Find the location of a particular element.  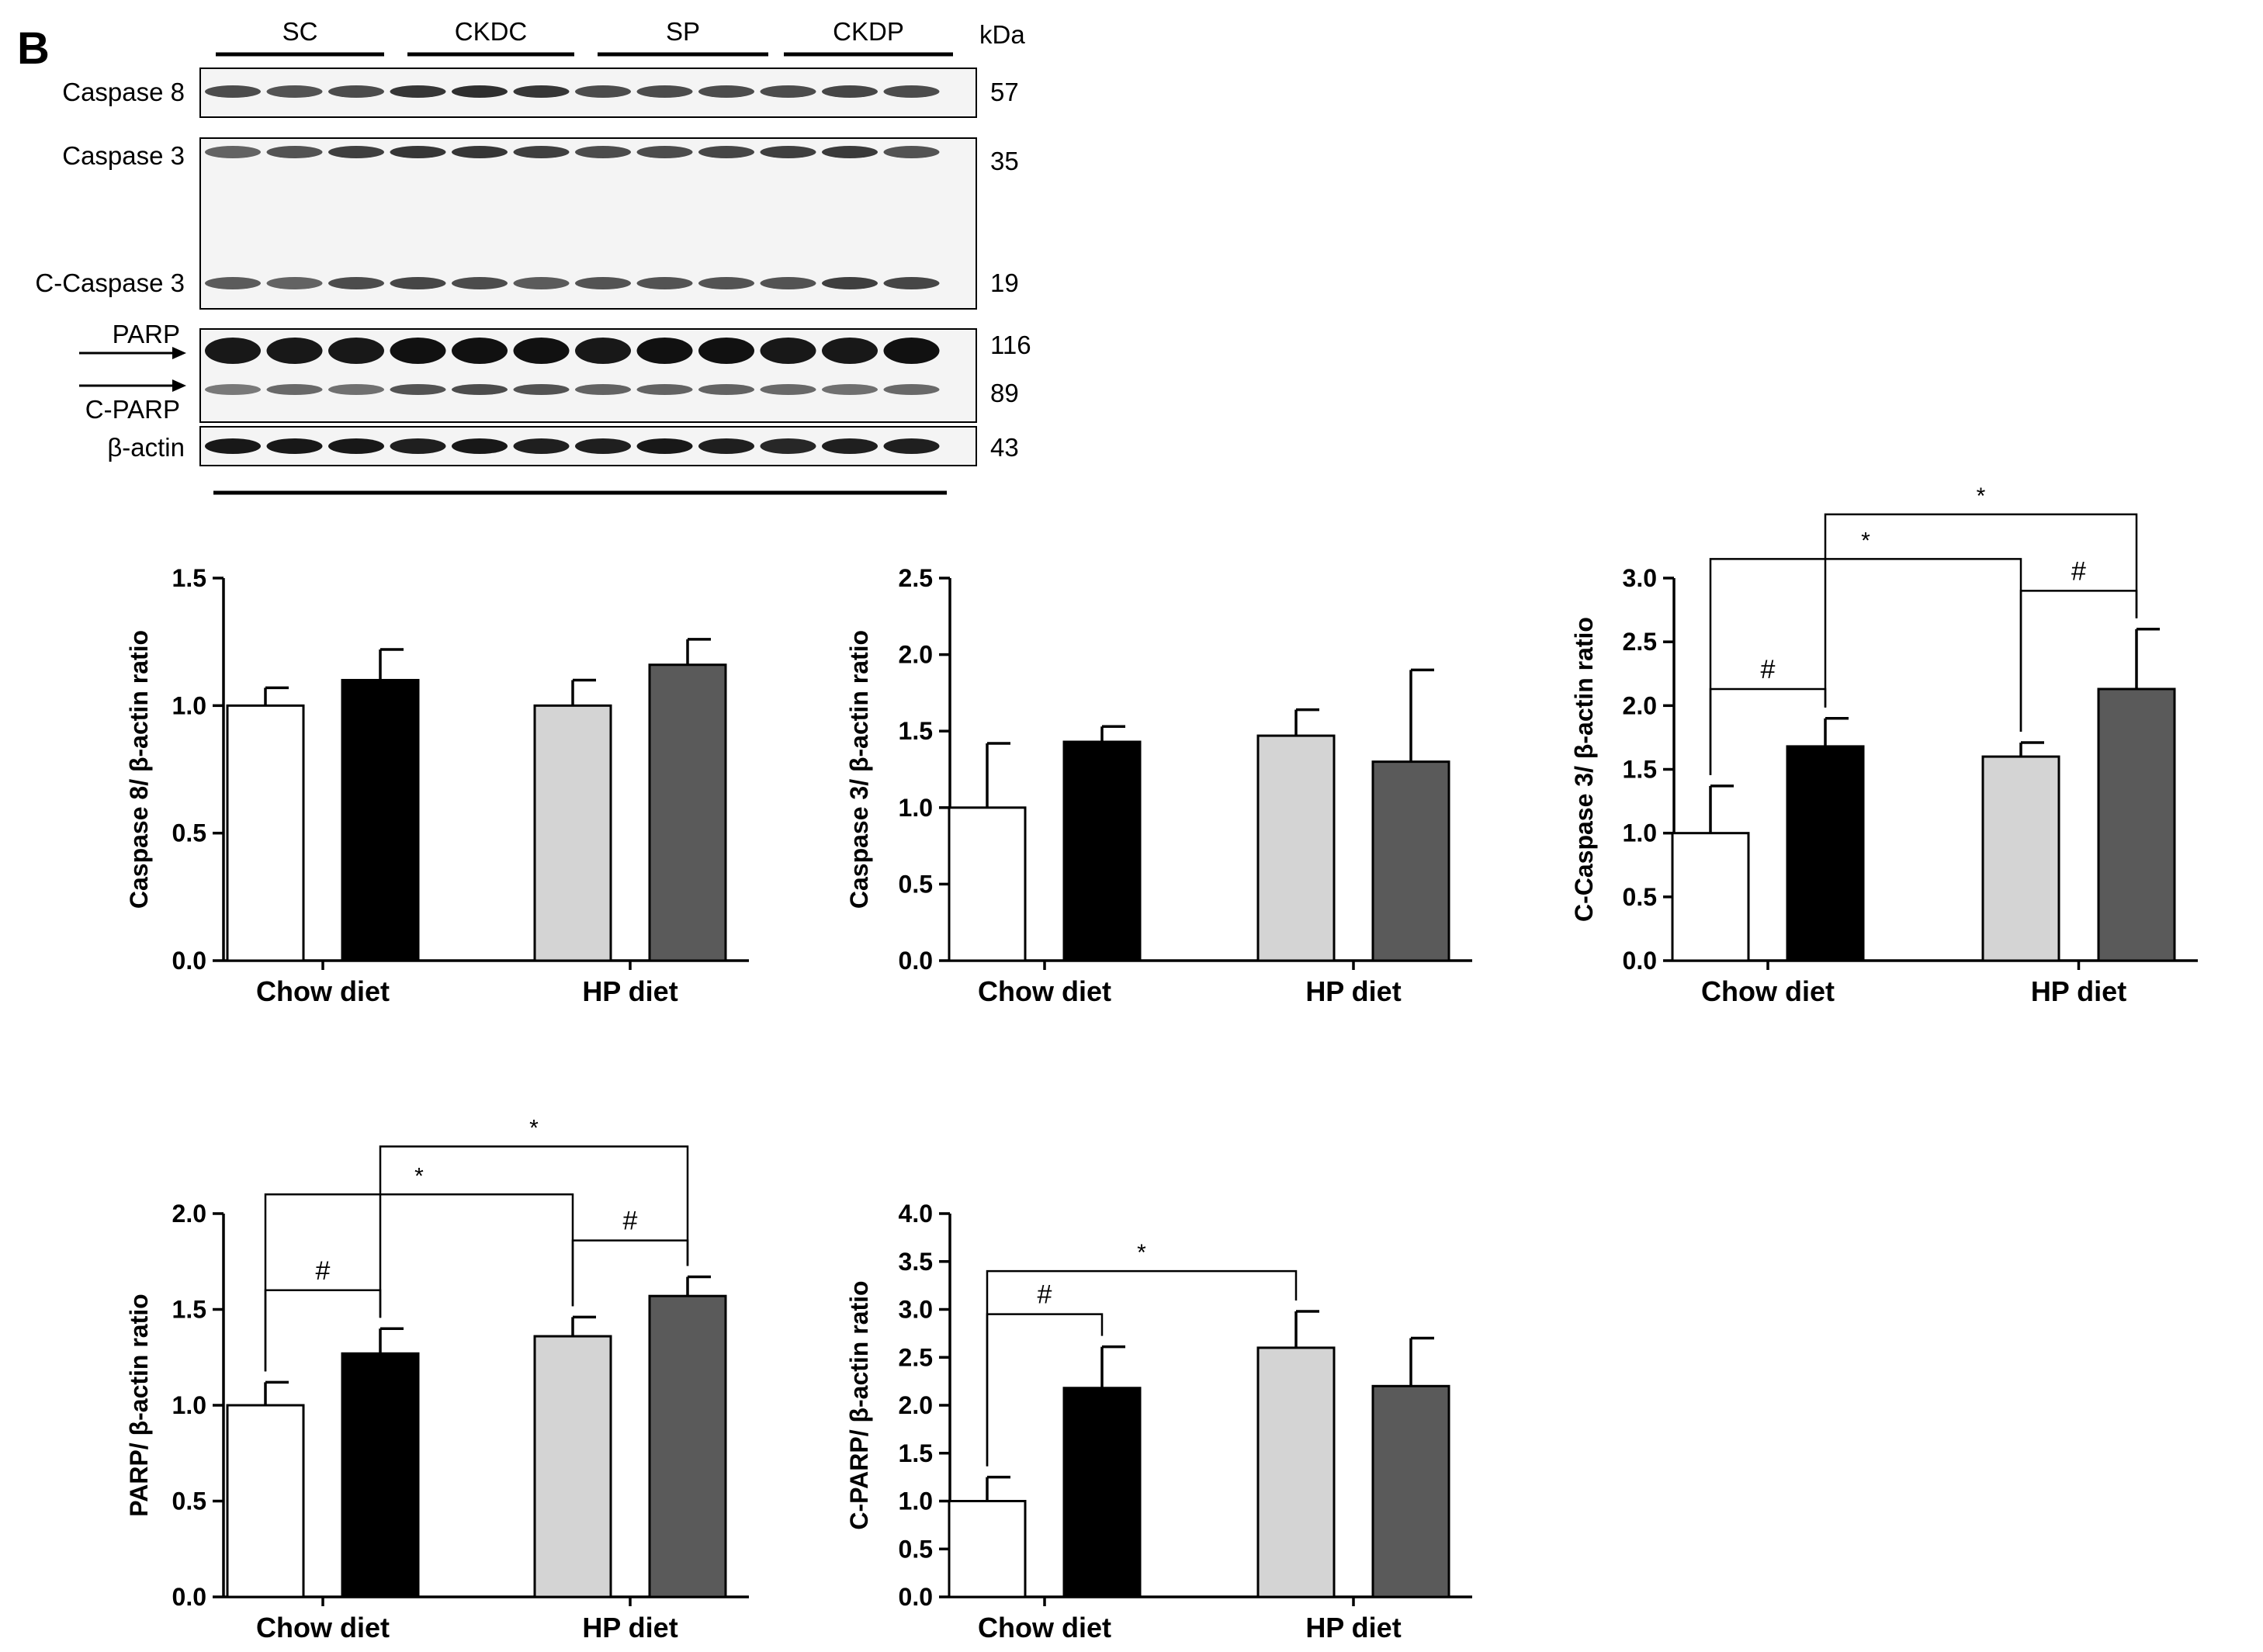

y-tick-label: 2.5 is located at coordinates (916, 1357).